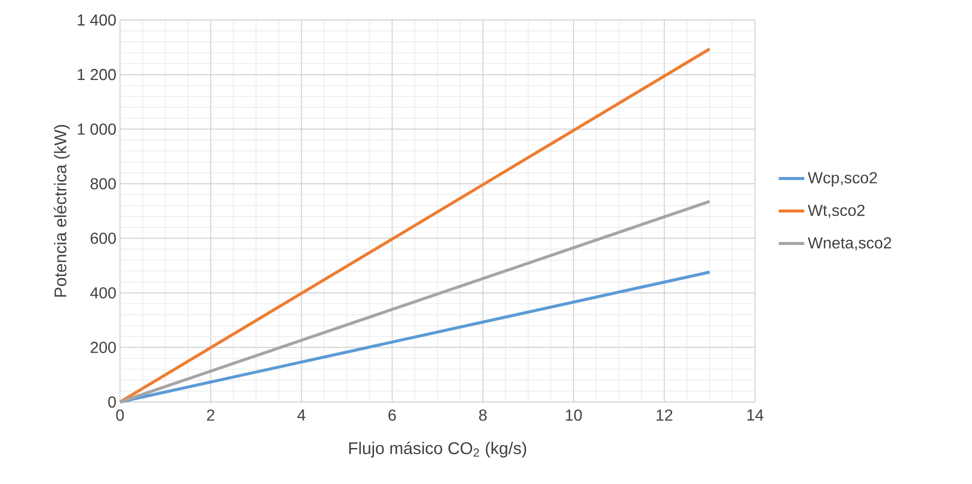 The width and height of the screenshot is (972, 484). What do you see at coordinates (437, 450) in the screenshot?
I see `x-axis-title: Flujo másico CO$_{2}$ (kg/s)` at bounding box center [437, 450].